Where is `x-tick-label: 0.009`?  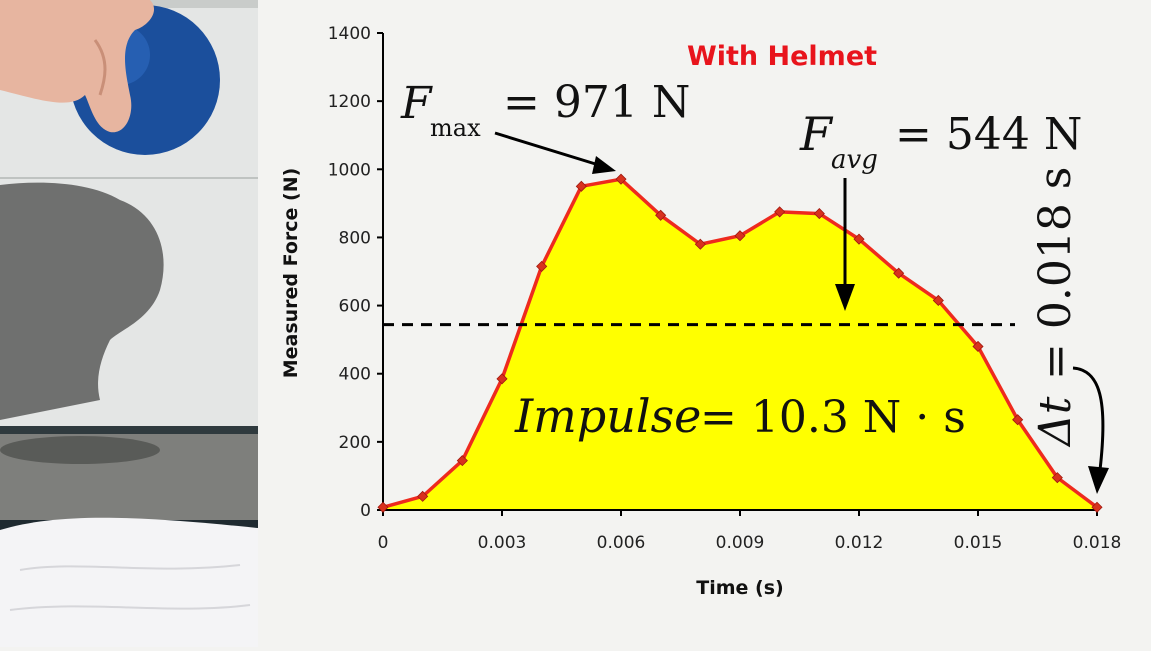 x-tick-label: 0.009 is located at coordinates (740, 543).